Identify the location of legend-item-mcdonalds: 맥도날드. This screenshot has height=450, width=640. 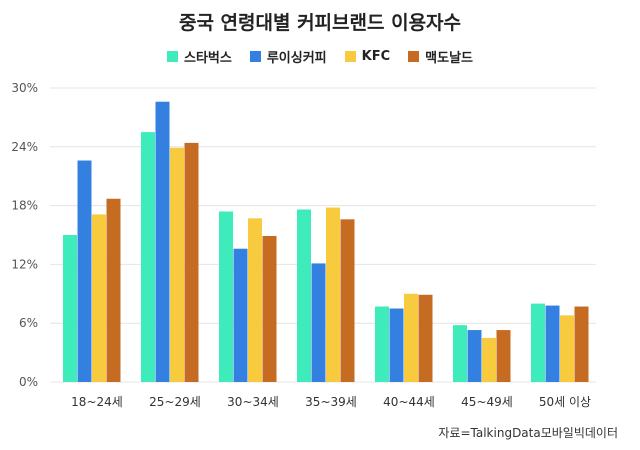
(440, 56).